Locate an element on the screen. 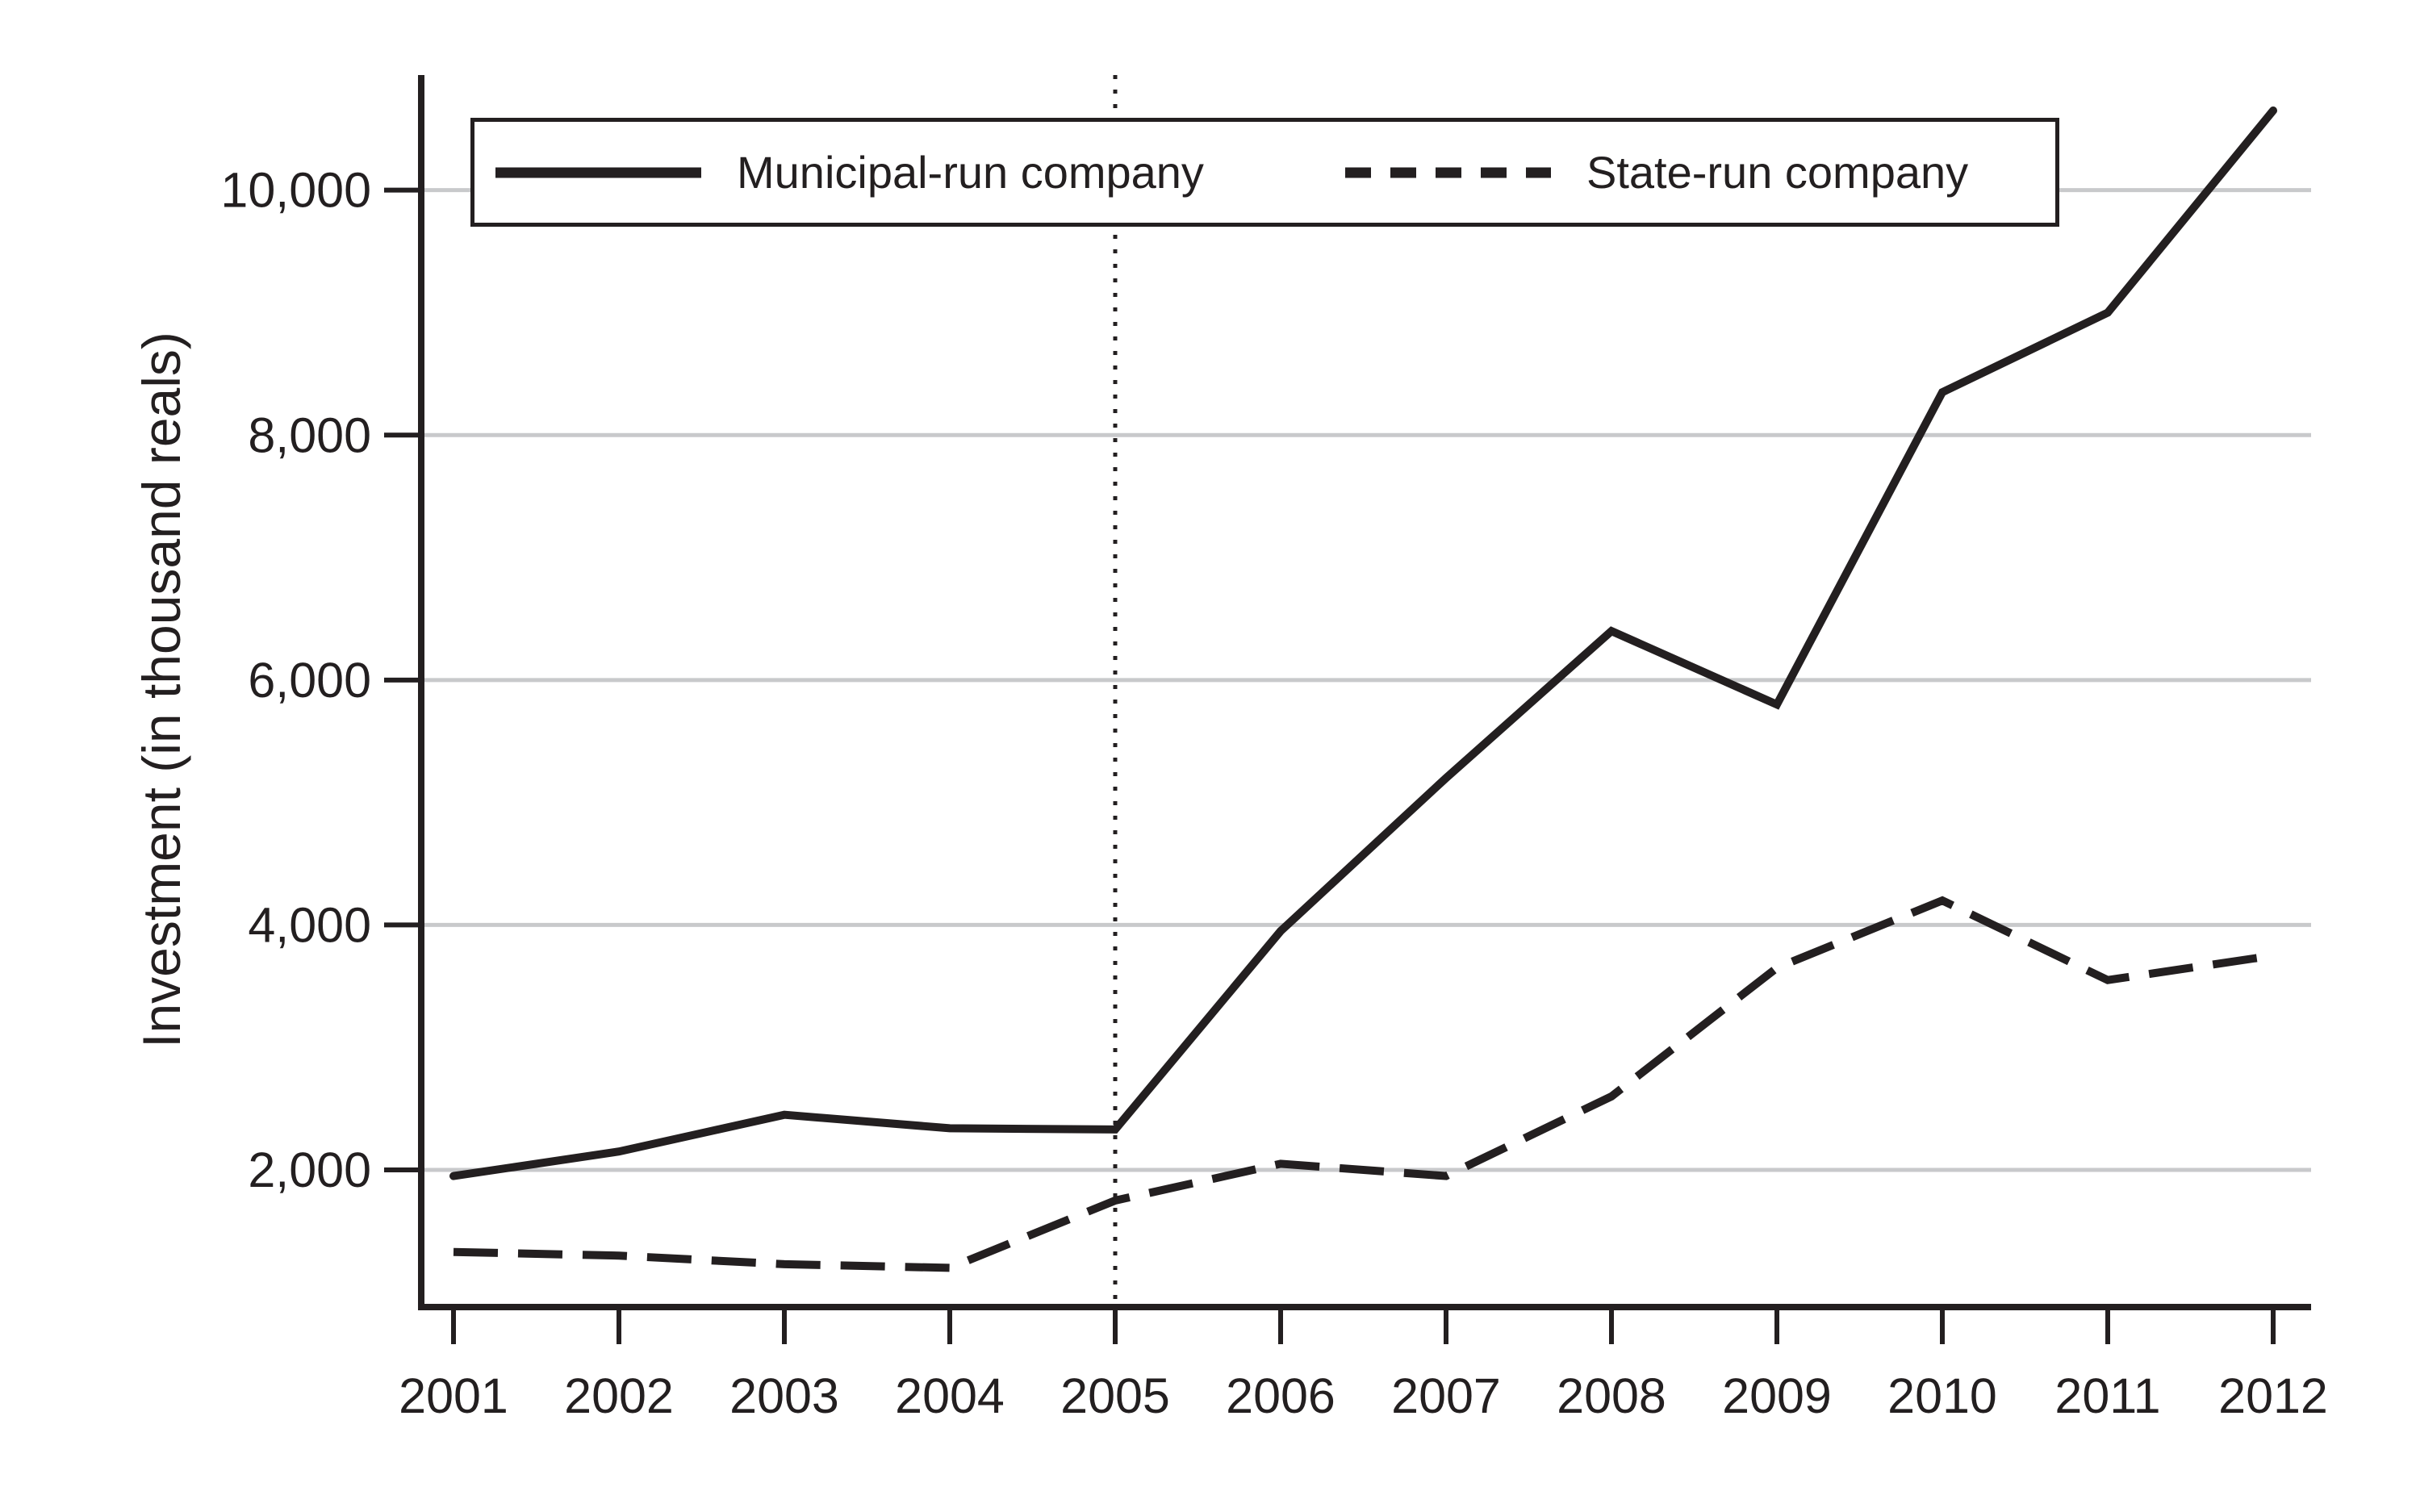 The width and height of the screenshot is (2416, 1512). y-tick-label: 4,000 is located at coordinates (309, 924).